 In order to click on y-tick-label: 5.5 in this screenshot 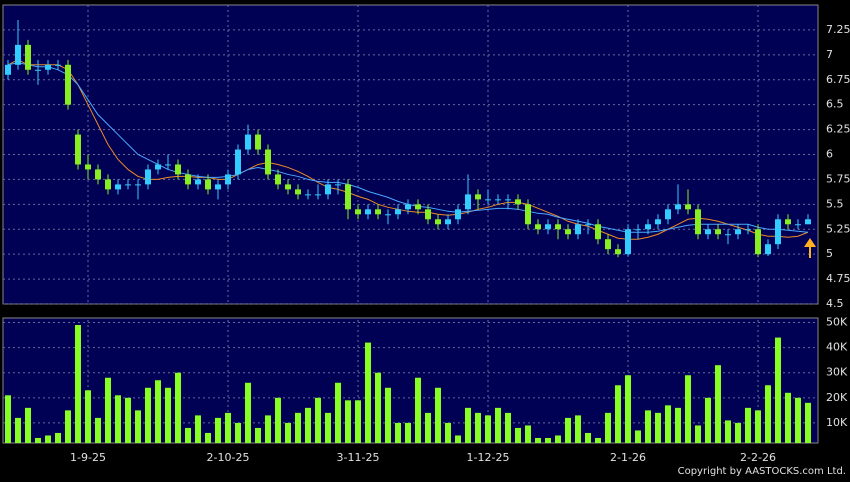, I will do `click(835, 203)`.